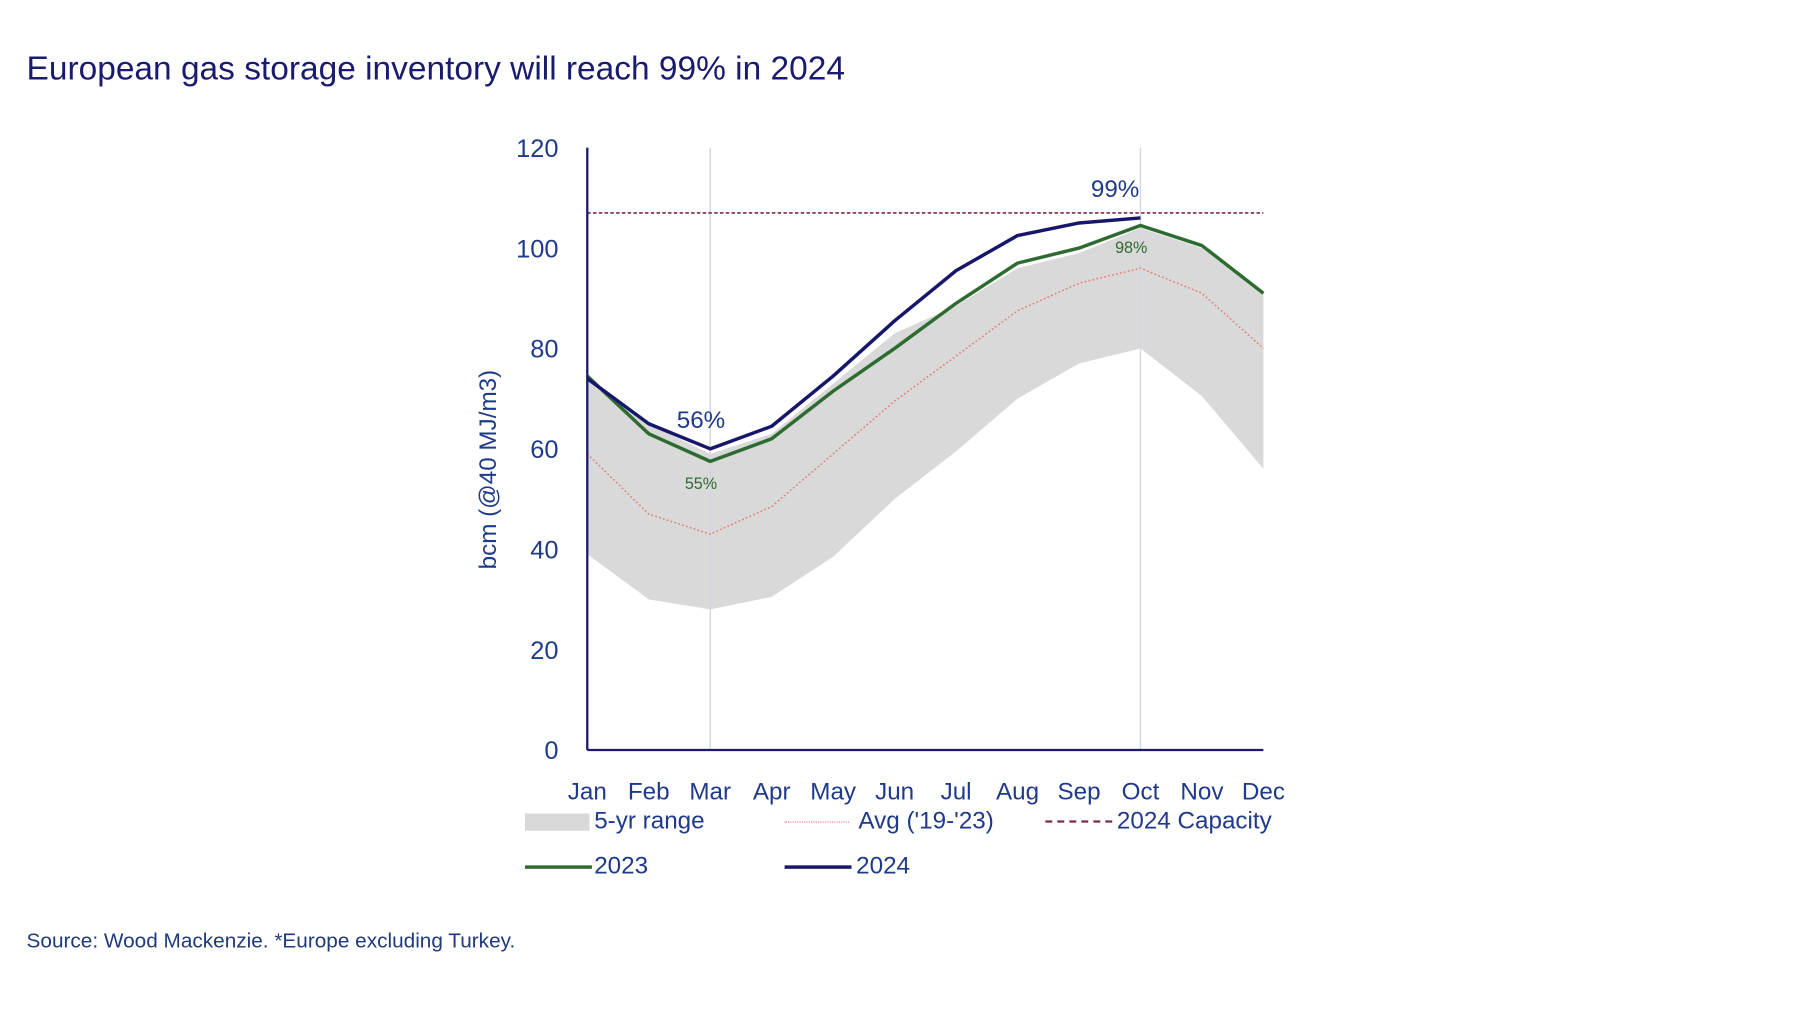  Describe the element at coordinates (833, 792) in the screenshot. I see `x-tick-label: May` at that location.